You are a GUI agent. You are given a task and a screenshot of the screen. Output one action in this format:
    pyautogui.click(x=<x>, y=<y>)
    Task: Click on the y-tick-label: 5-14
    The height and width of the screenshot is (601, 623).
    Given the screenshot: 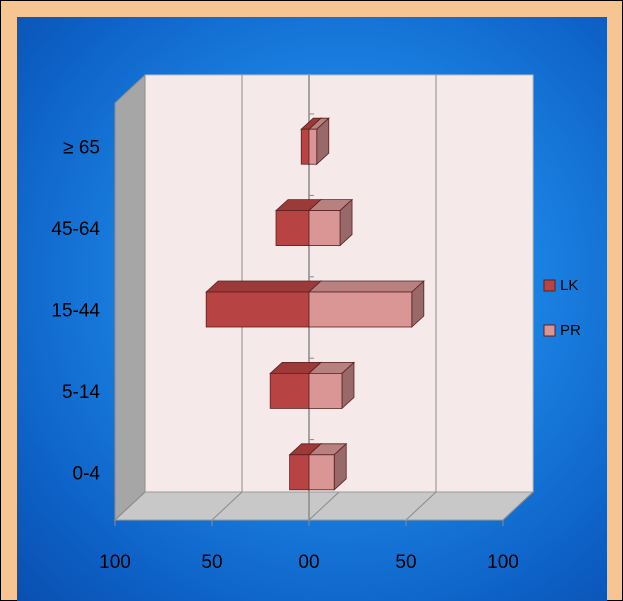 What is the action you would take?
    pyautogui.click(x=81, y=392)
    